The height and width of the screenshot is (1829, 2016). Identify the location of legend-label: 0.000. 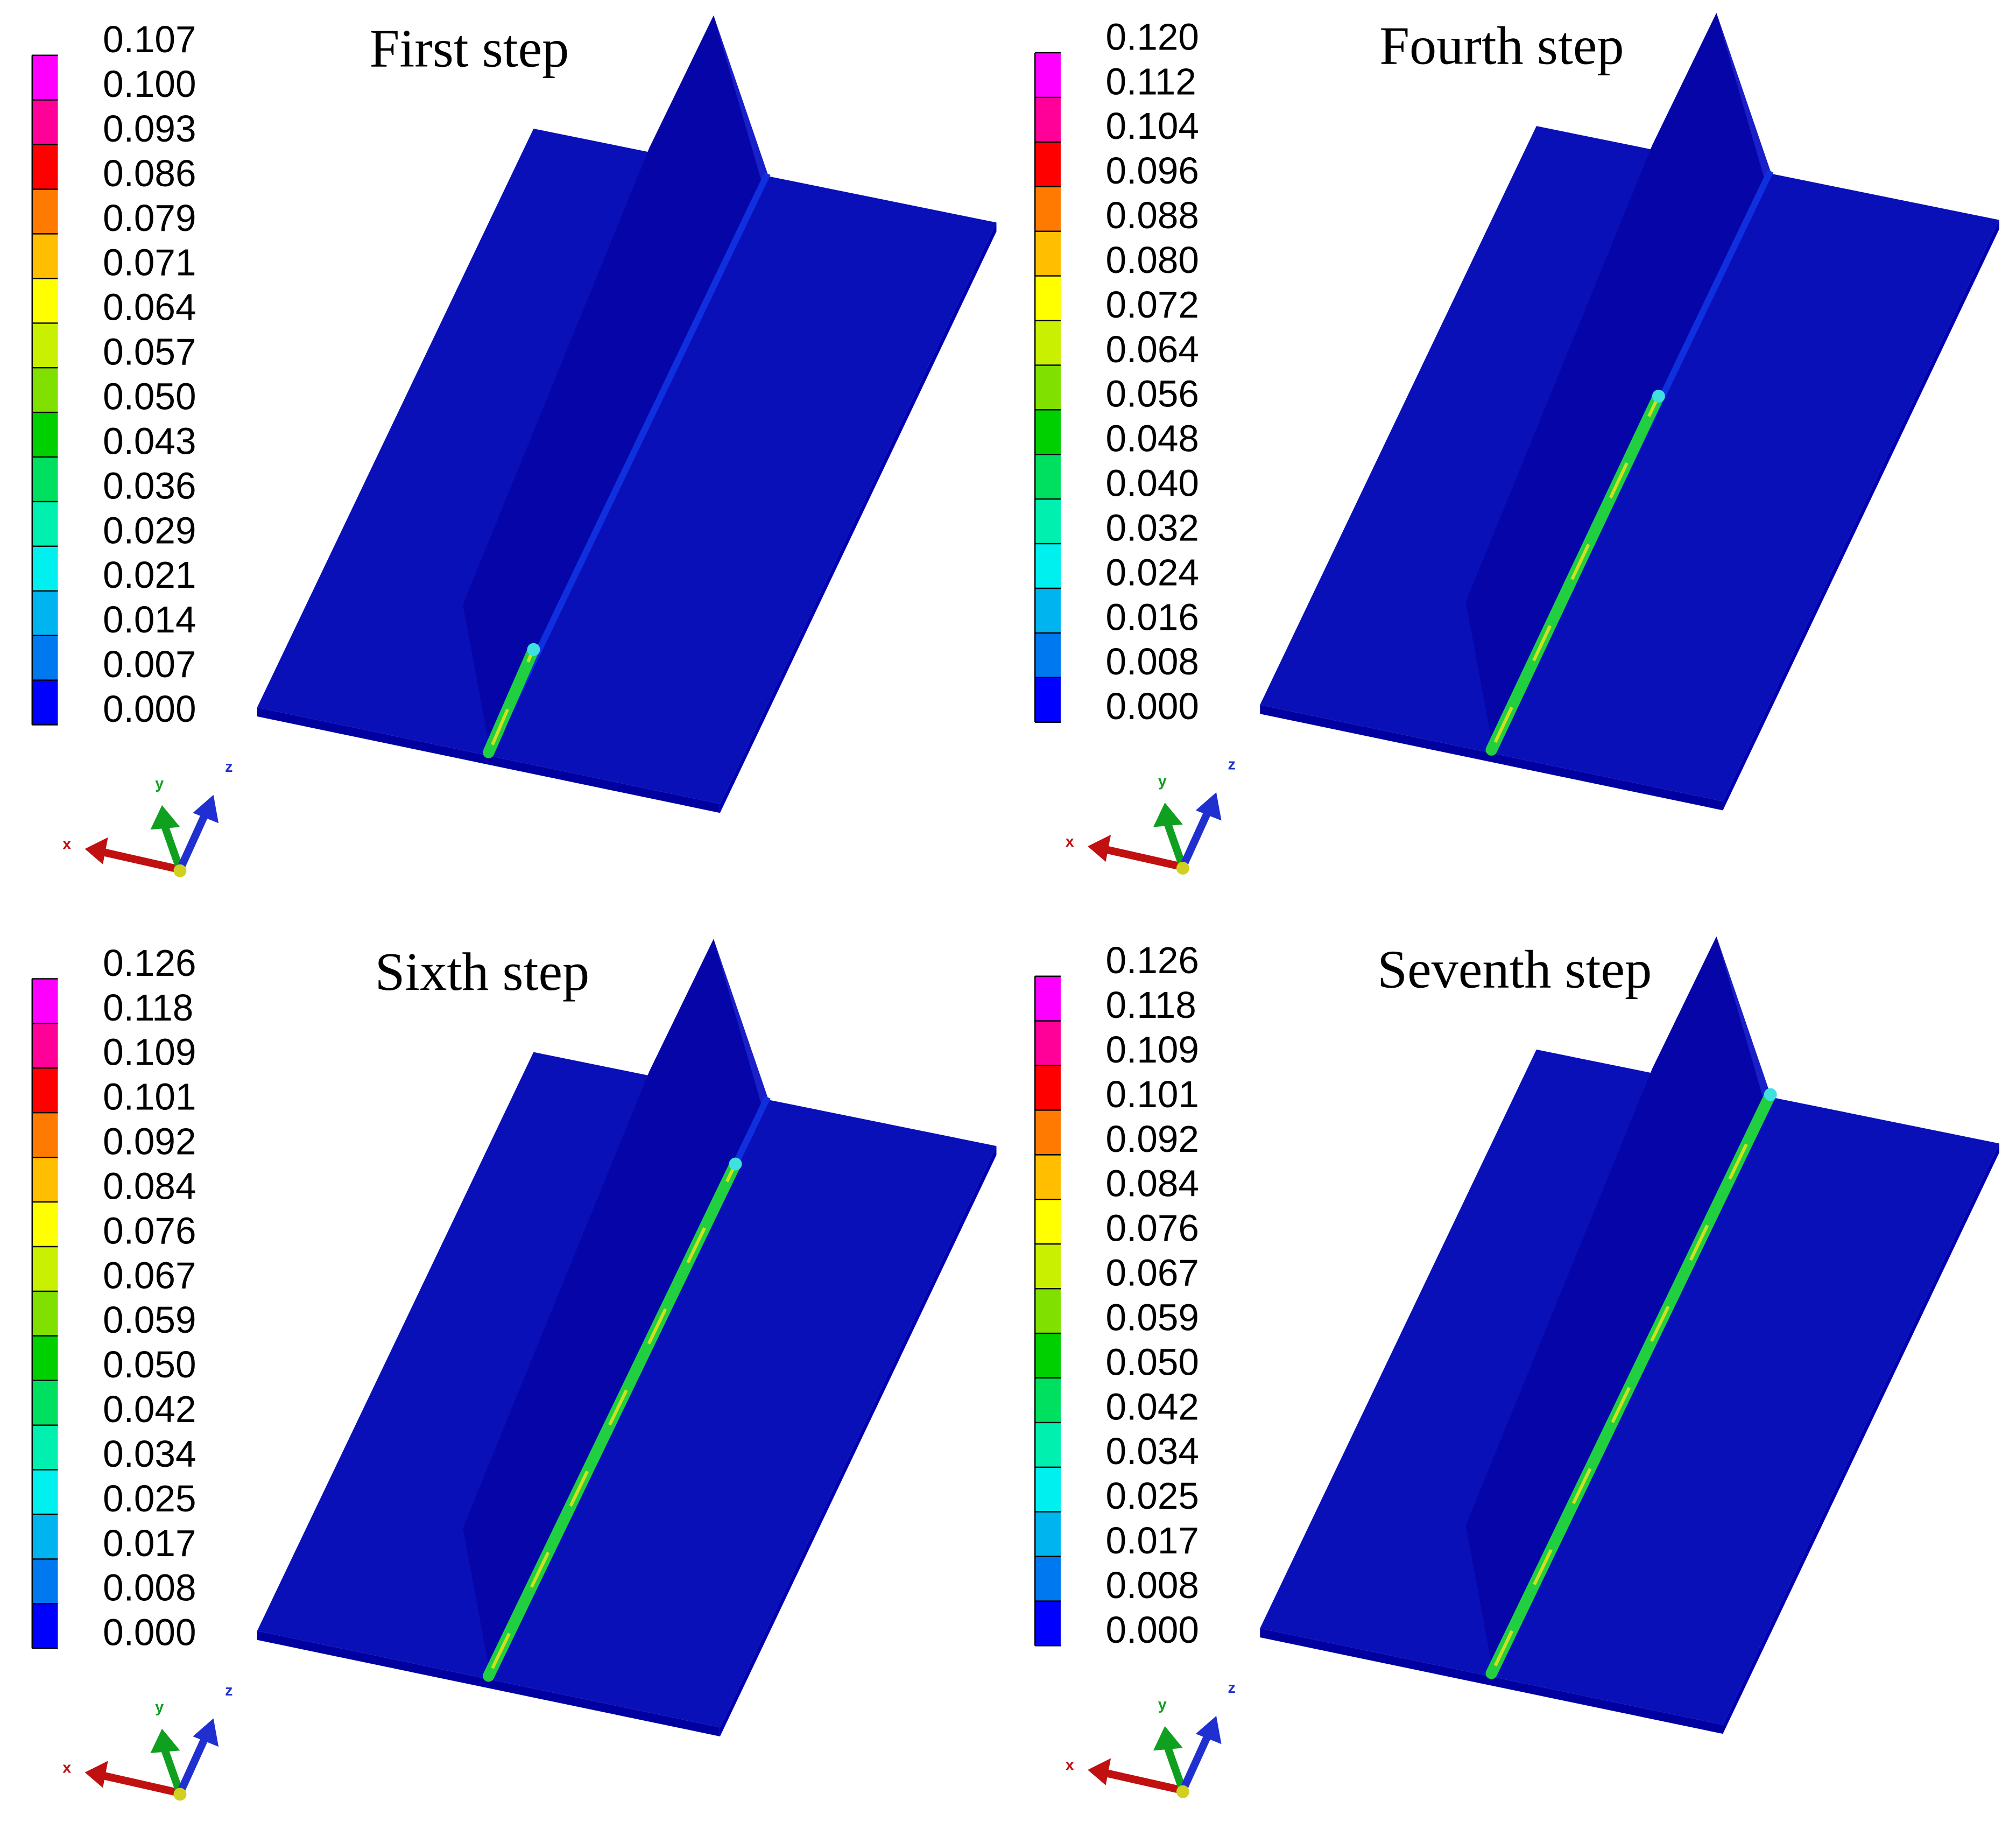
(1152, 1630).